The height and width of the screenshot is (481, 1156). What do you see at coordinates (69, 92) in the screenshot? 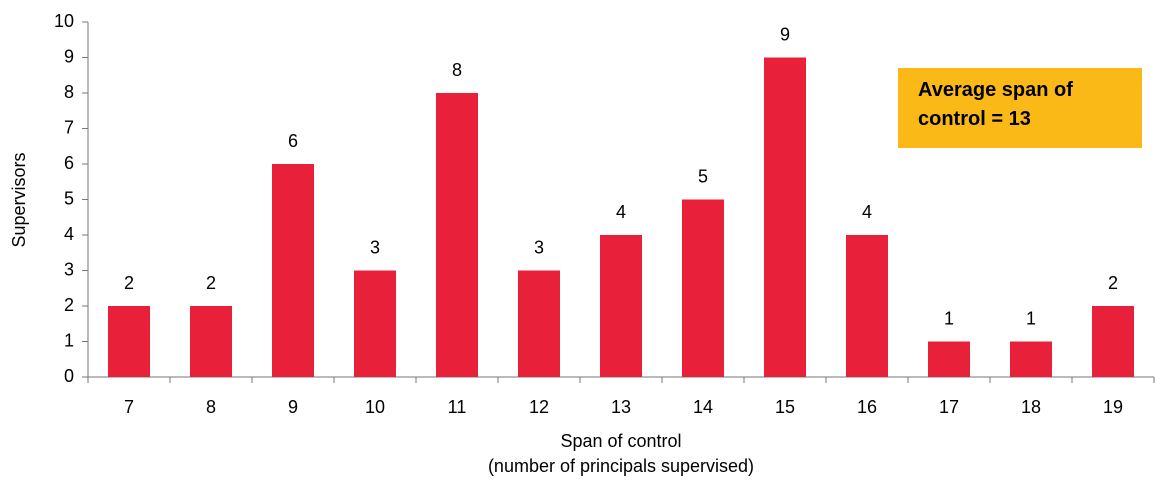
I see `y-tick-label: 8` at bounding box center [69, 92].